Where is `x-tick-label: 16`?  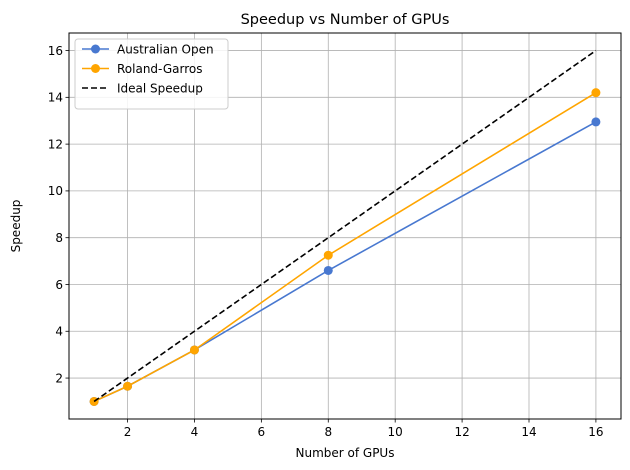
x-tick-label: 16 is located at coordinates (595, 432).